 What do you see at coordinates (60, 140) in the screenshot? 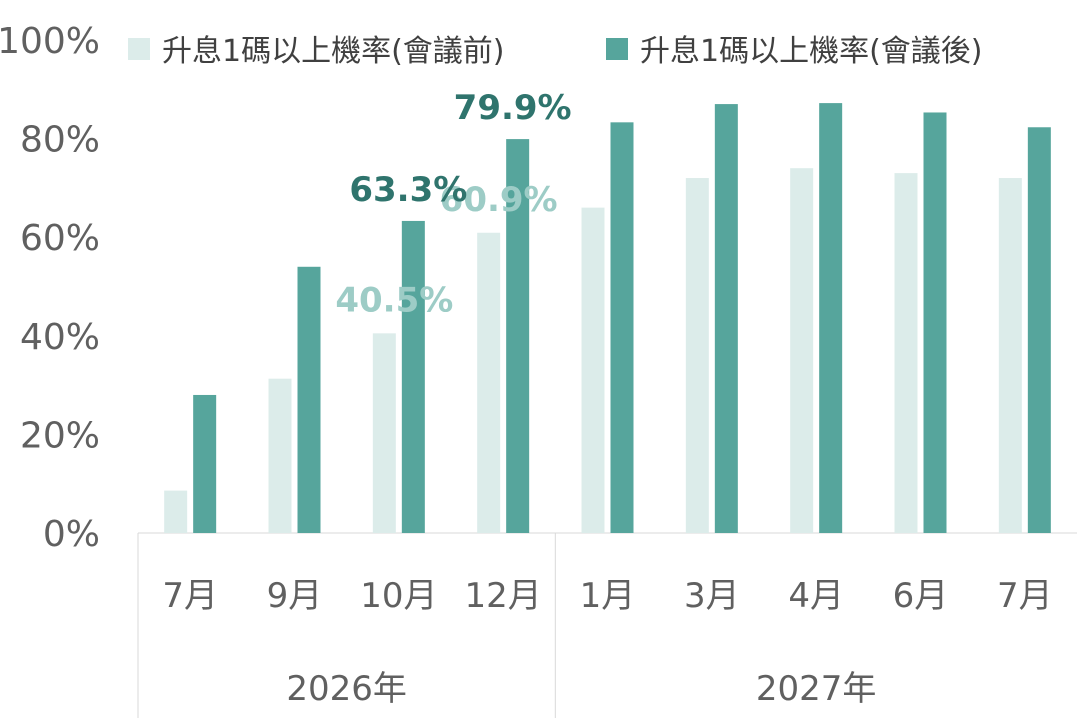
I see `y-tick-label: 80%` at bounding box center [60, 140].